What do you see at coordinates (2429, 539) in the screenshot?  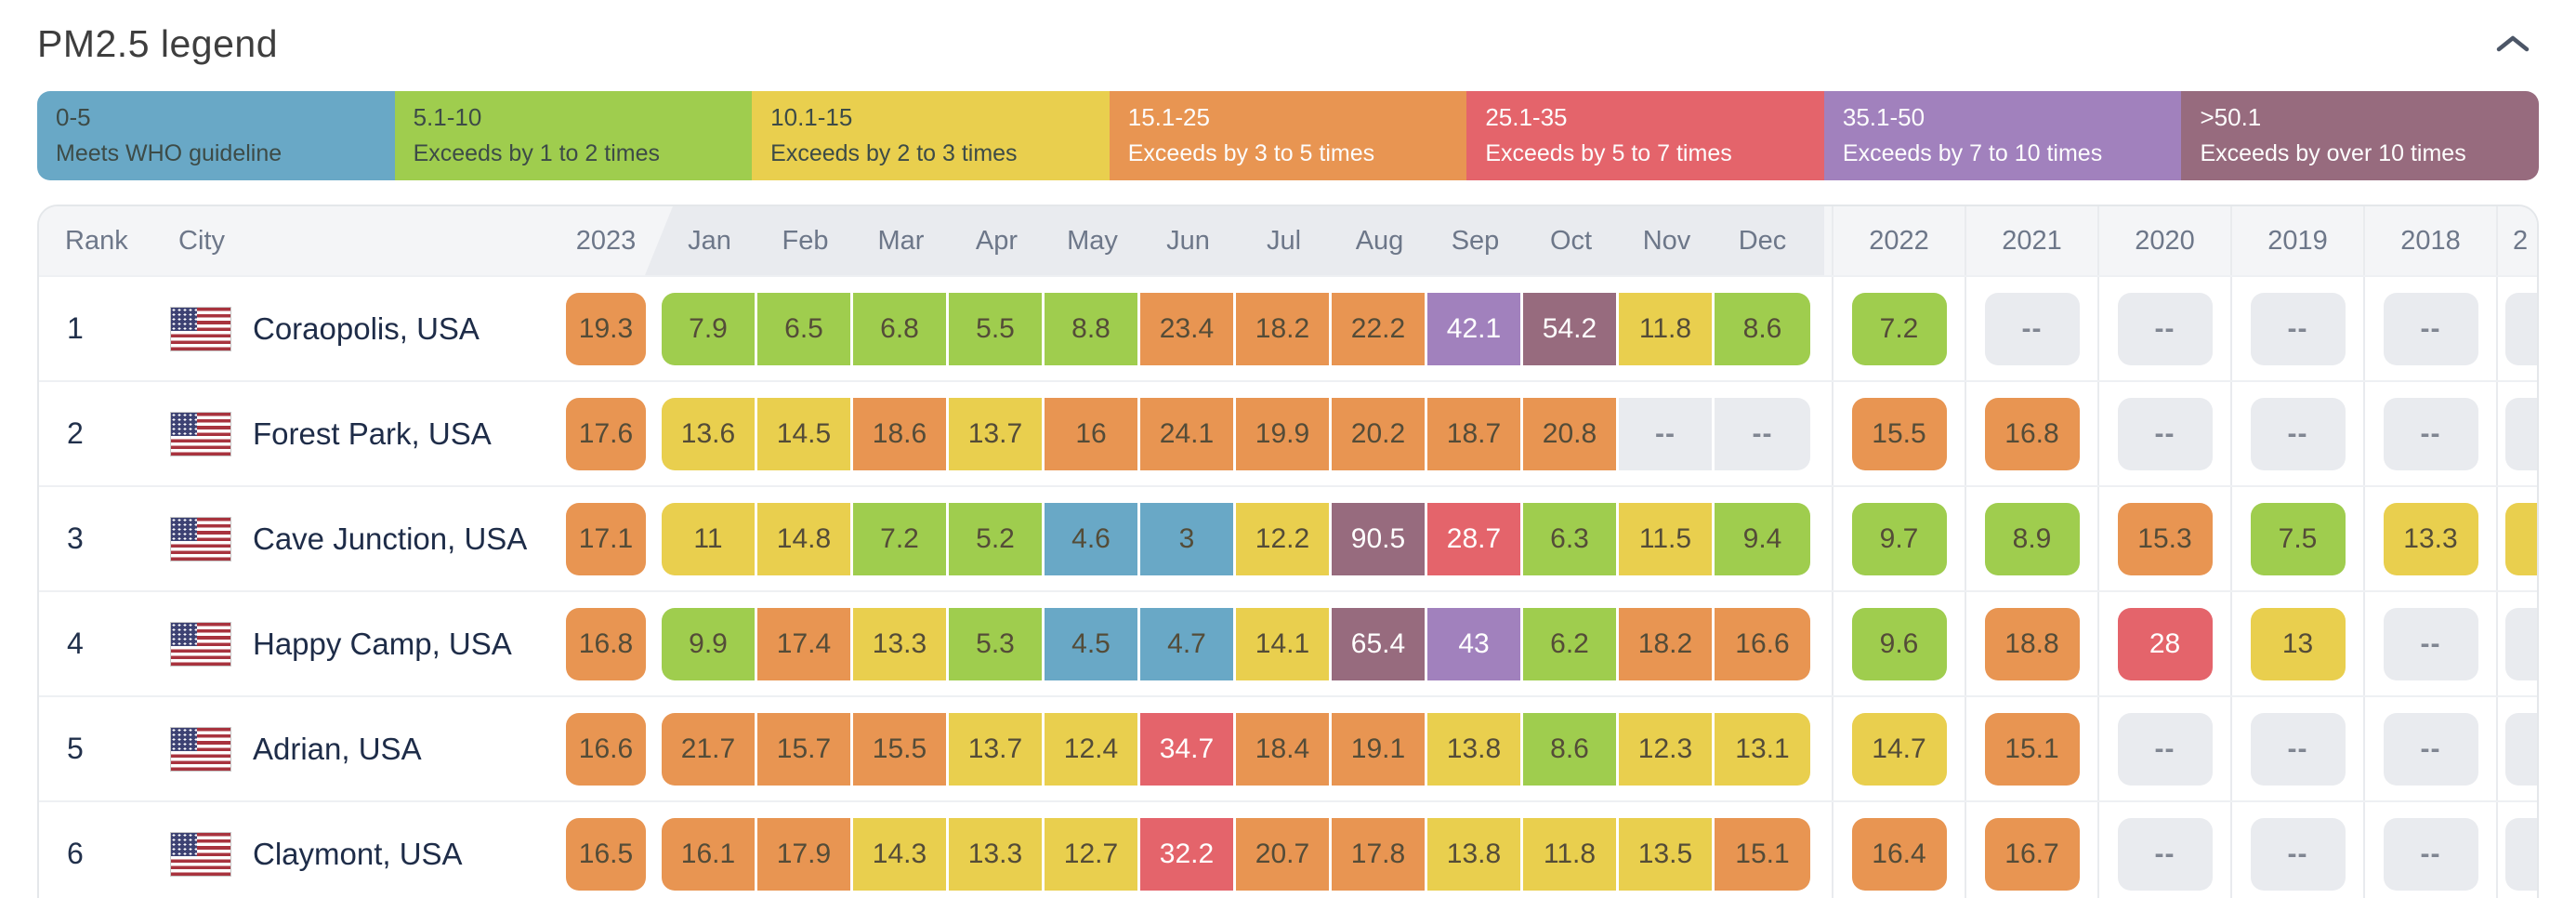 I see `year-cell: 13.3` at bounding box center [2429, 539].